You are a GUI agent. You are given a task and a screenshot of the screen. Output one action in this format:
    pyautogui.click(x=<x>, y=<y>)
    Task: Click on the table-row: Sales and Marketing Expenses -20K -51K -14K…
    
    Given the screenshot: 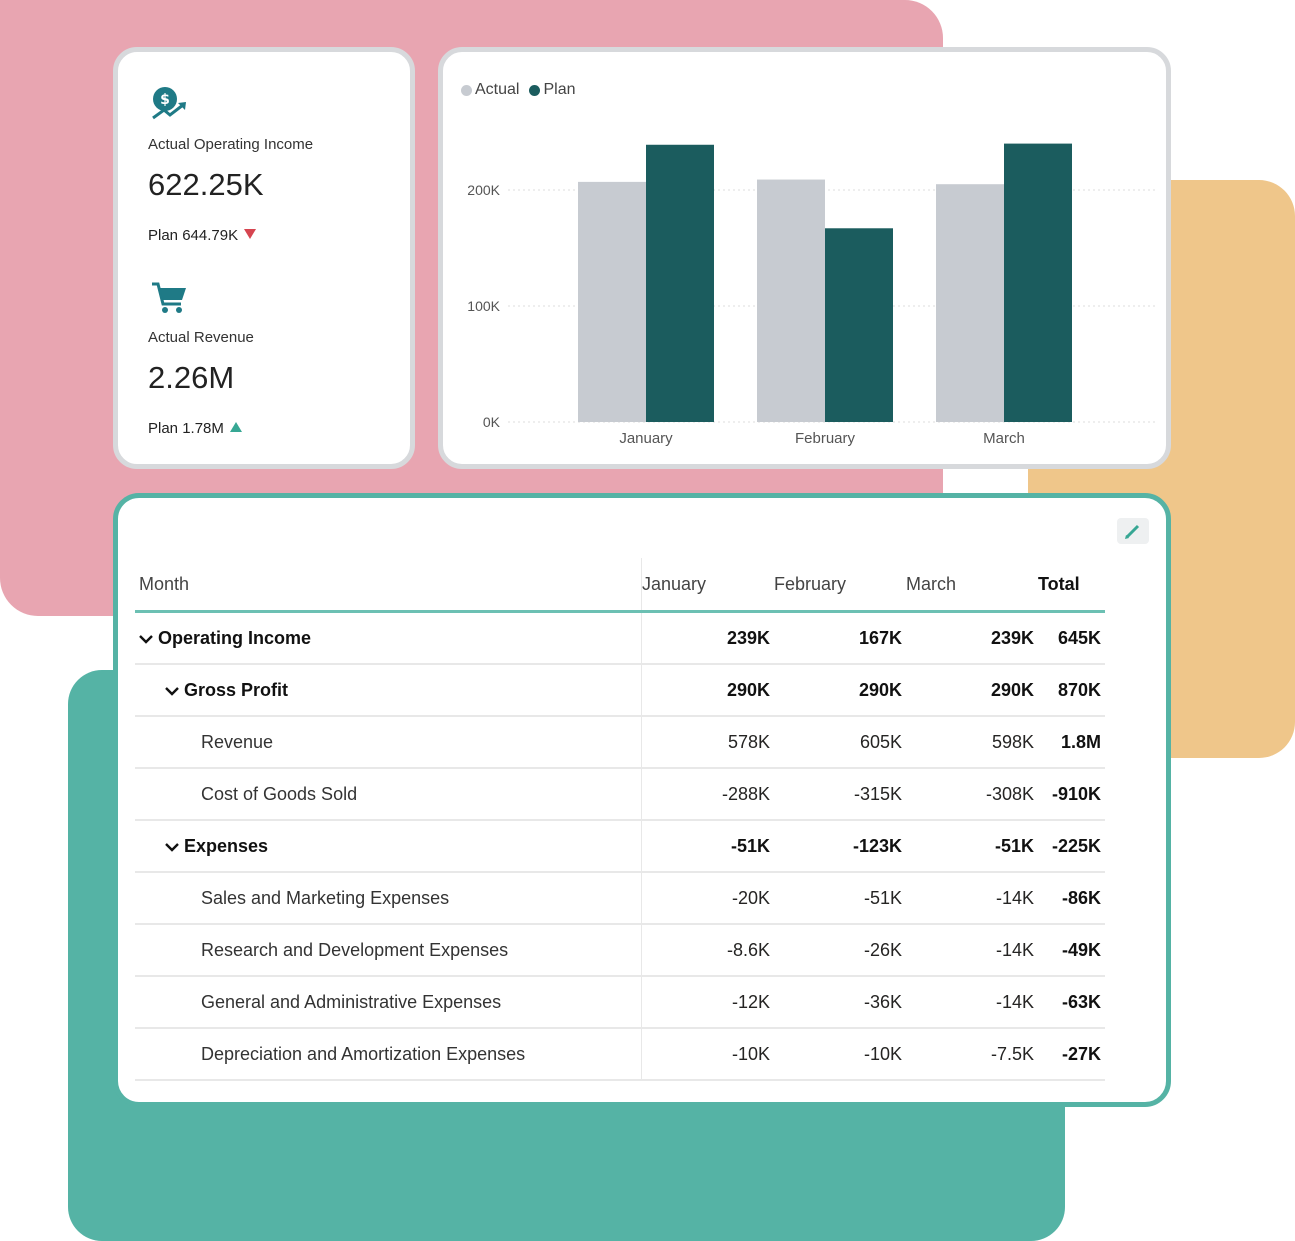 What is the action you would take?
    pyautogui.click(x=620, y=898)
    